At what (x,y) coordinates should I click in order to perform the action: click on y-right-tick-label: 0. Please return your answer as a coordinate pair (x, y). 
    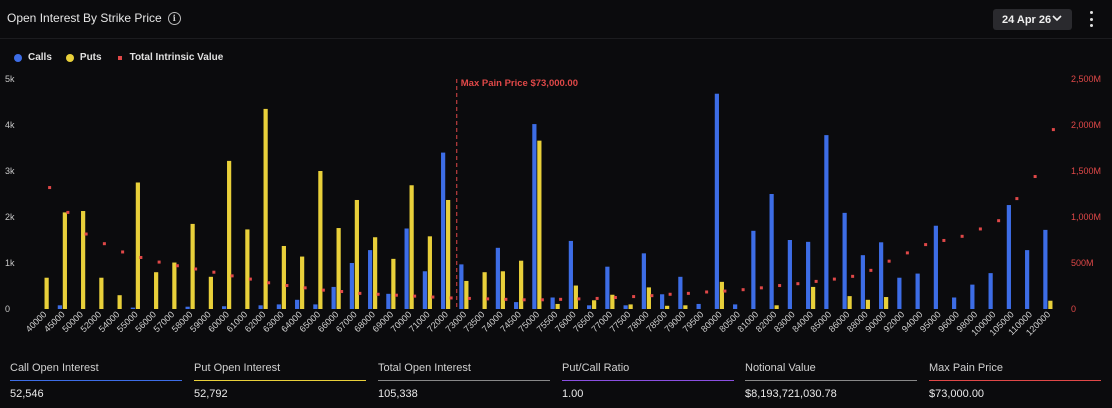
    Looking at the image, I should click on (1073, 309).